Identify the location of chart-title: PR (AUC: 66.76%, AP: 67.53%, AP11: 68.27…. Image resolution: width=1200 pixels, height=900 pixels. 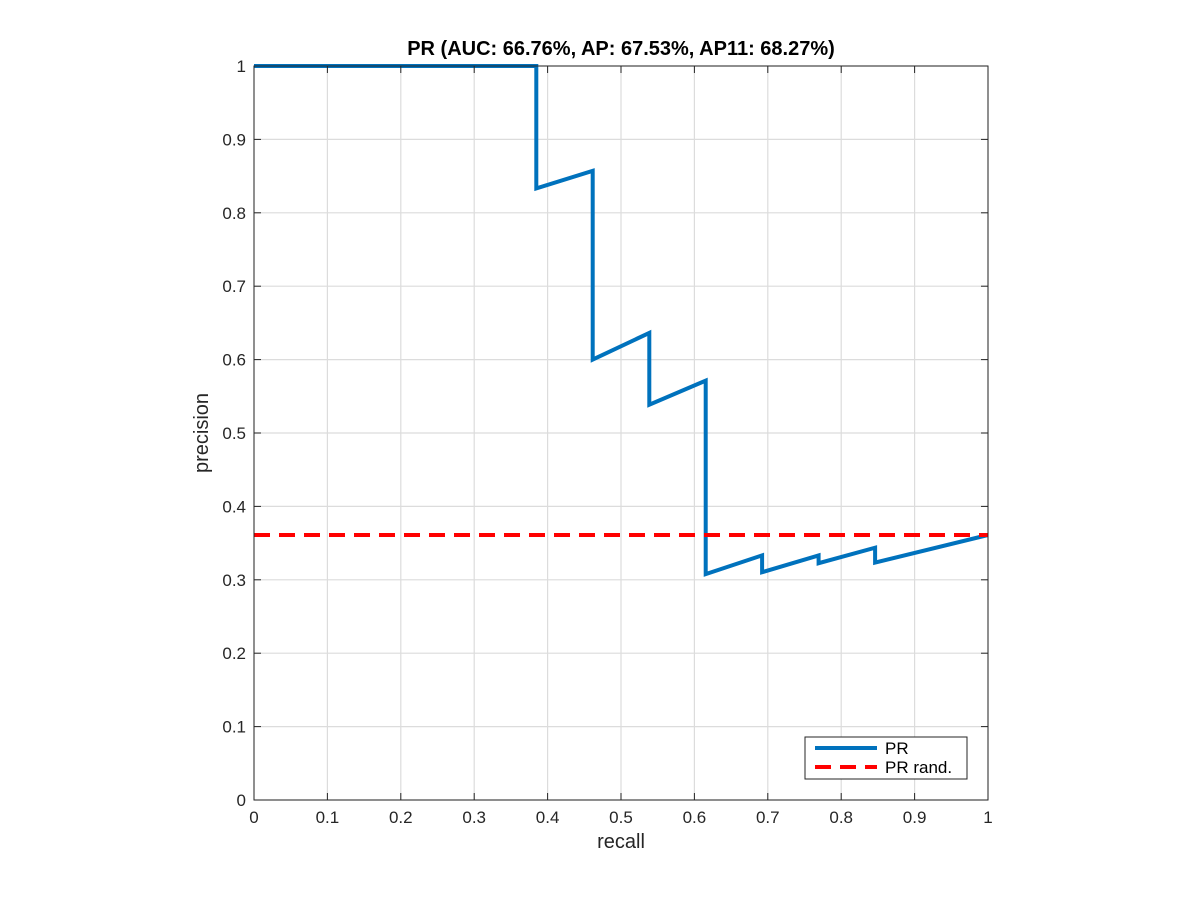
(621, 49).